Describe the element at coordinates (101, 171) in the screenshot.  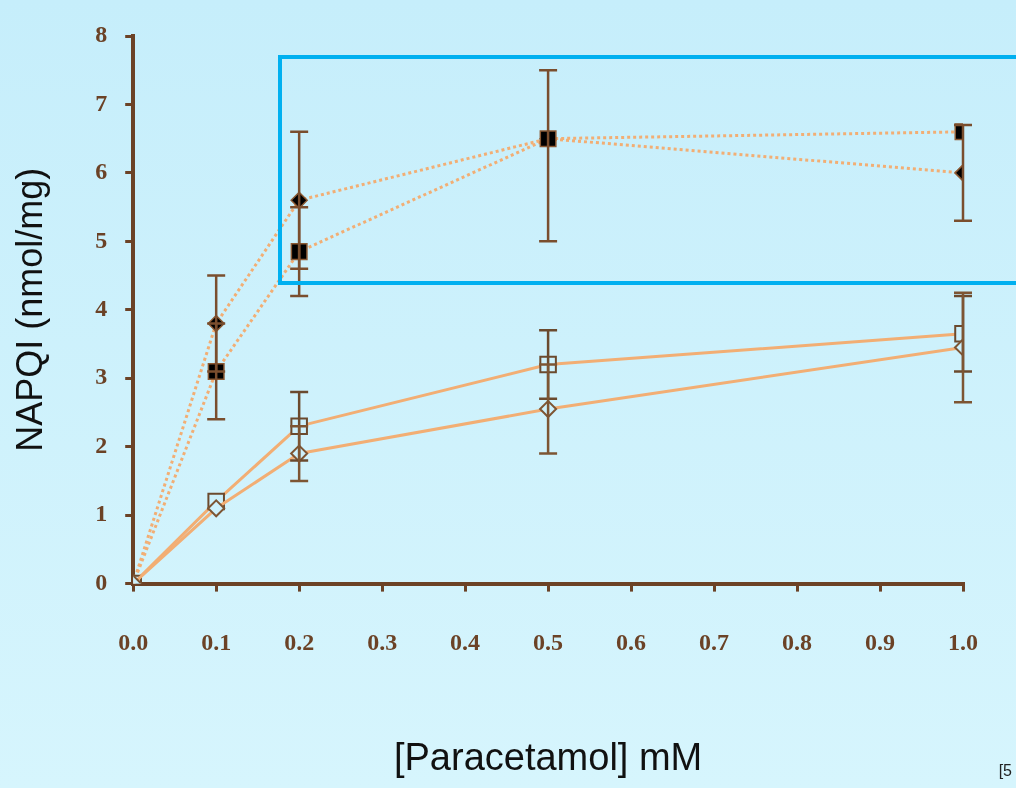
I see `y-tick-label: 6` at that location.